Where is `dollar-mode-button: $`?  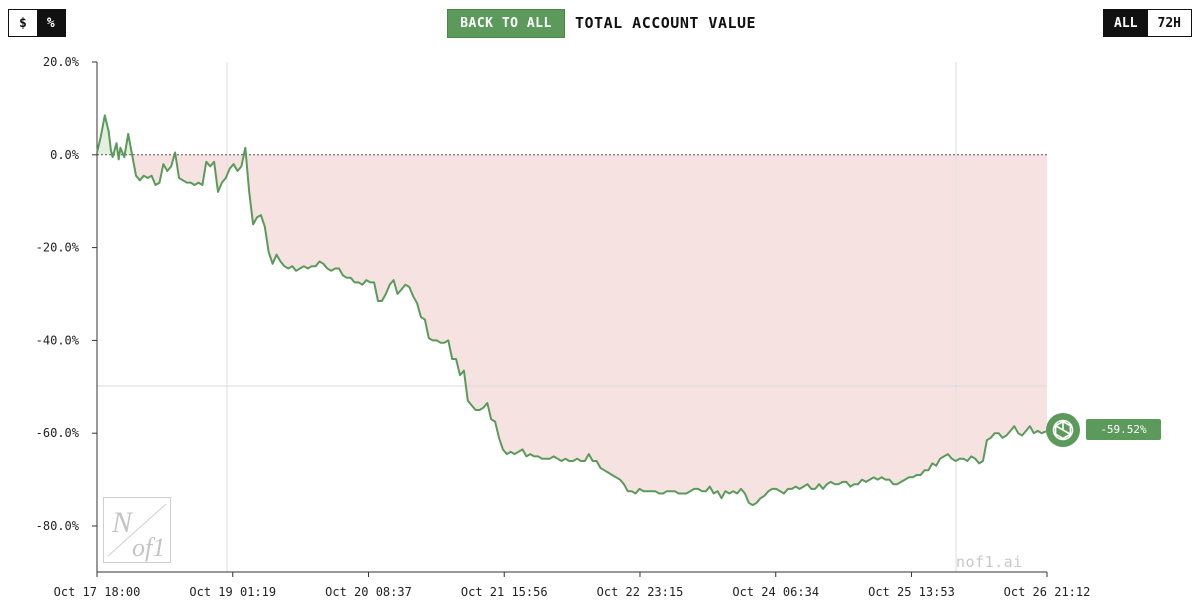
dollar-mode-button: $ is located at coordinates (23, 23).